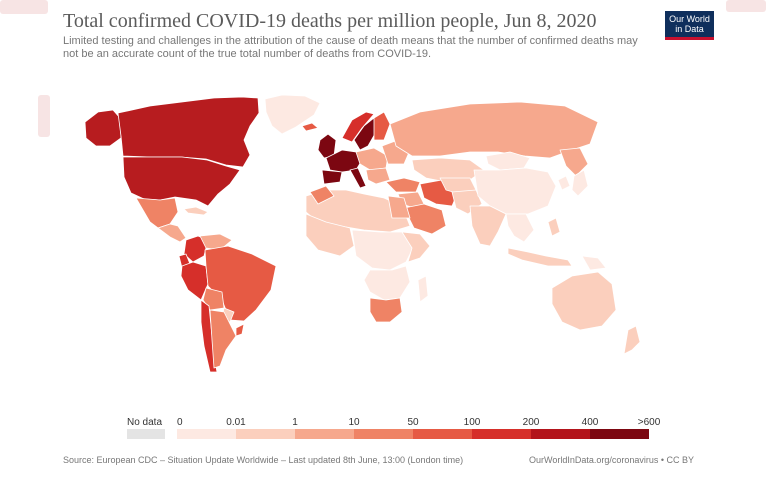 This screenshot has height=477, width=778. Describe the element at coordinates (403, 185) in the screenshot. I see `country-turkey` at that location.